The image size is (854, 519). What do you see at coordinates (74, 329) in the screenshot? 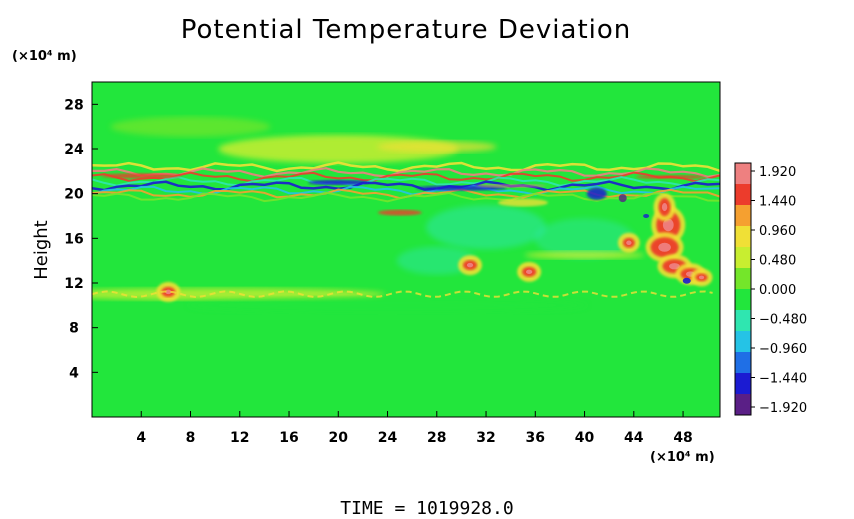
I see `y-tick-label: 8` at bounding box center [74, 329].